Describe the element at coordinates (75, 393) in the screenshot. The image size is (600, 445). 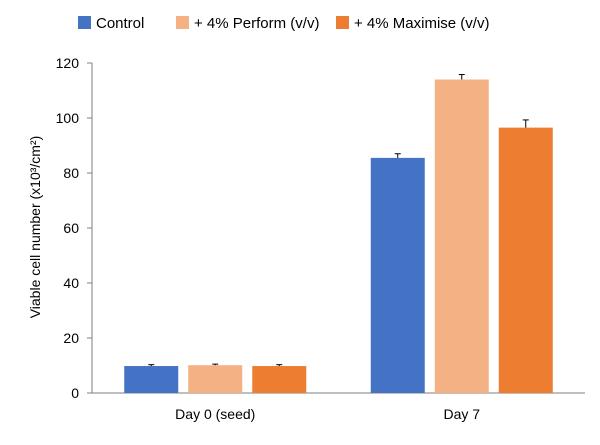
I see `y-tick-label: 0` at that location.